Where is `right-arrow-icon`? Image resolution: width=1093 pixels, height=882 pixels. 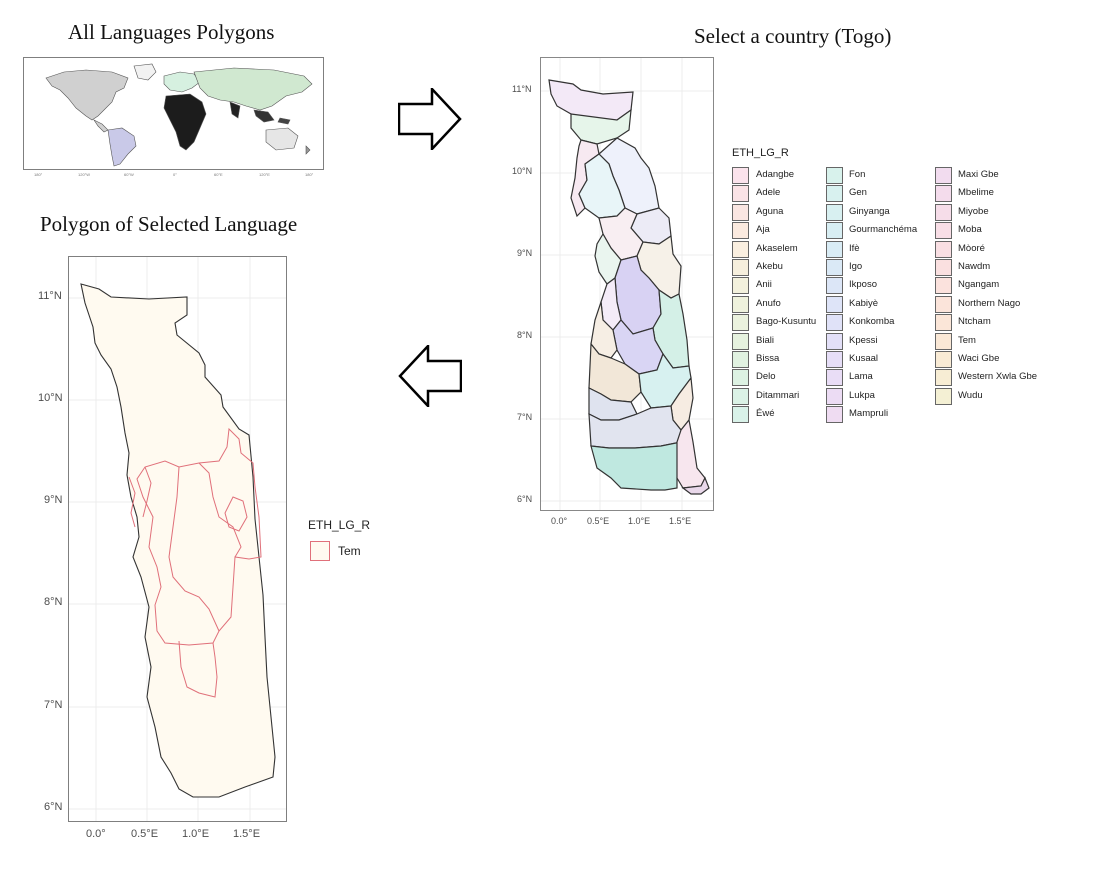
right-arrow-icon is located at coordinates (430, 119).